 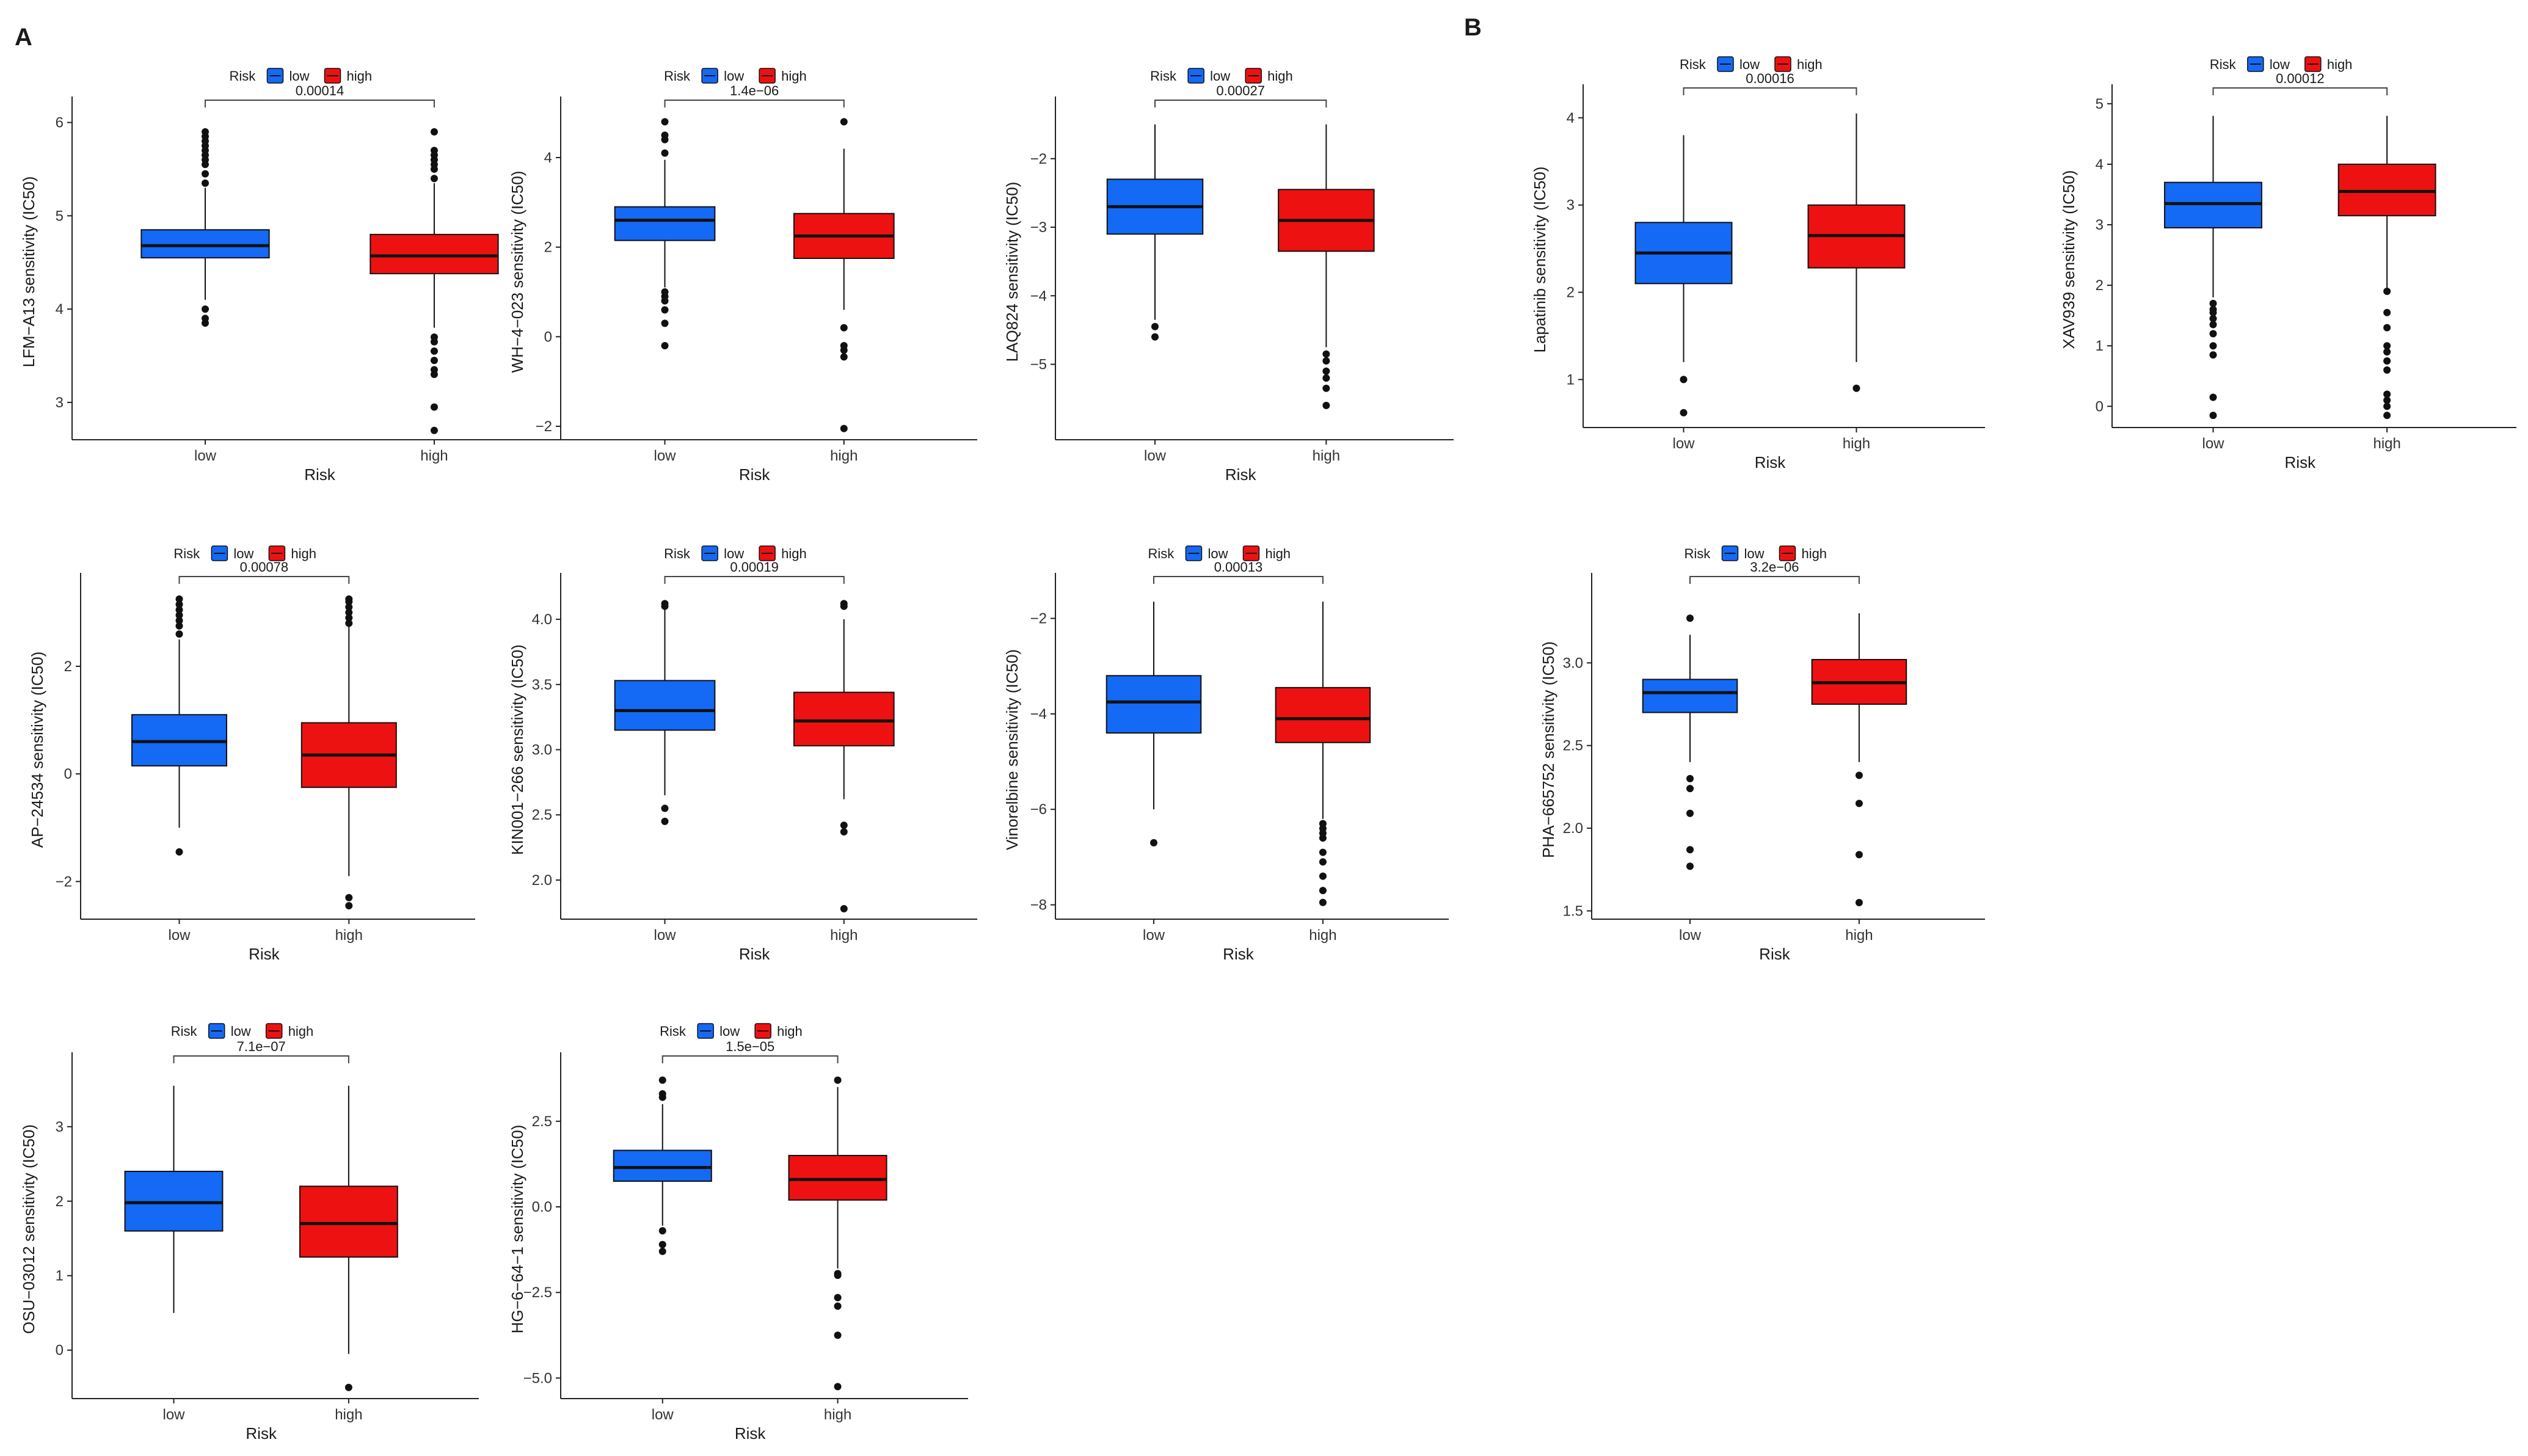 What do you see at coordinates (2100, 346) in the screenshot?
I see `y-tick-label: 1` at bounding box center [2100, 346].